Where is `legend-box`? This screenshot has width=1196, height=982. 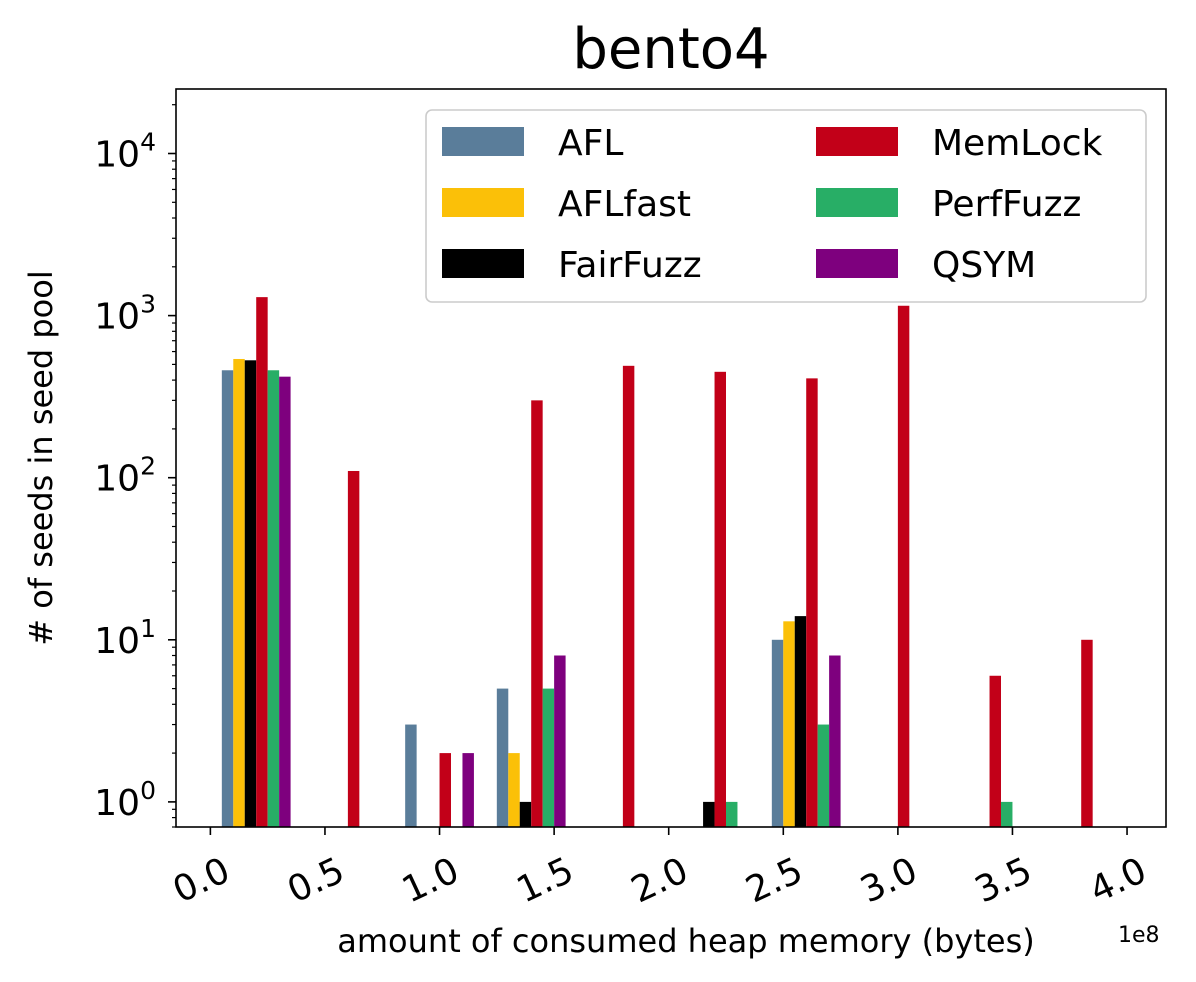
legend-box is located at coordinates (786, 206).